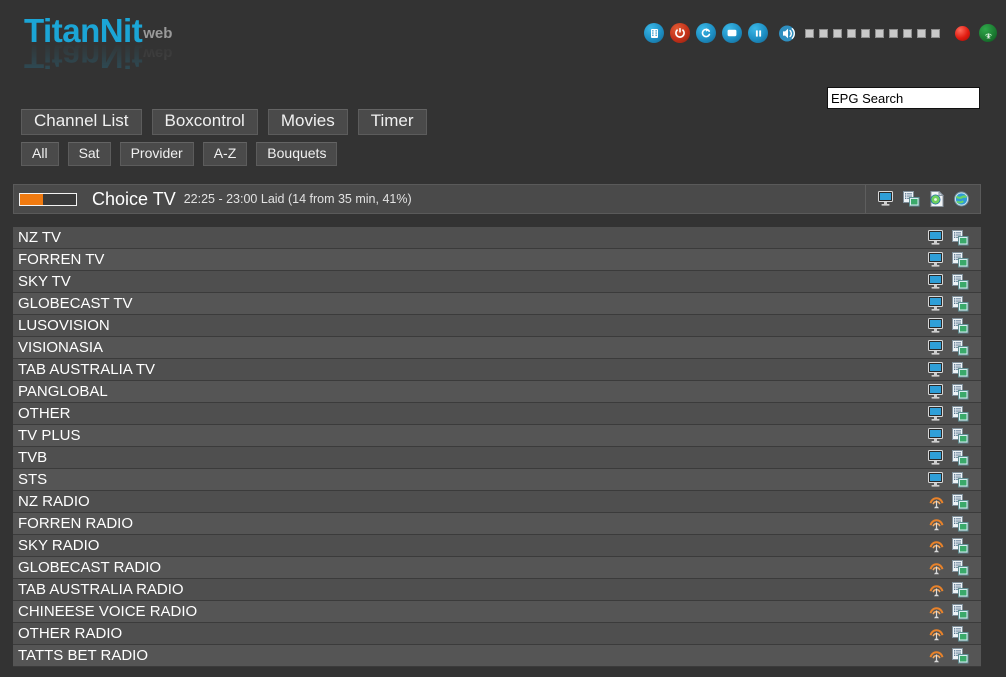 Image resolution: width=1006 pixels, height=677 pixels. Describe the element at coordinates (497, 238) in the screenshot. I see `channel-row: NZ TV` at that location.